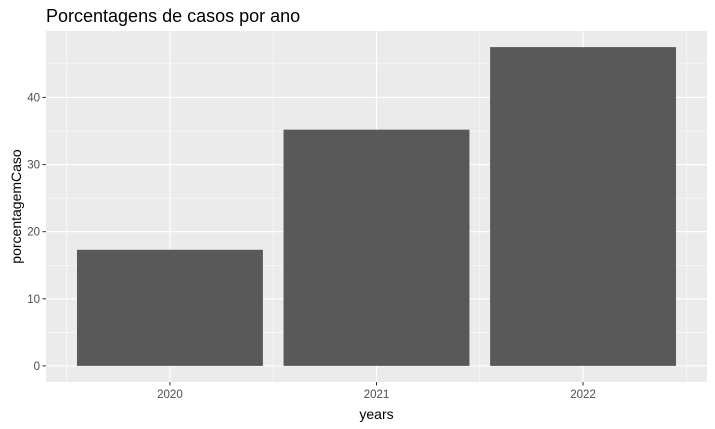  Describe the element at coordinates (33, 166) in the screenshot. I see `y-tick-label: 30` at that location.